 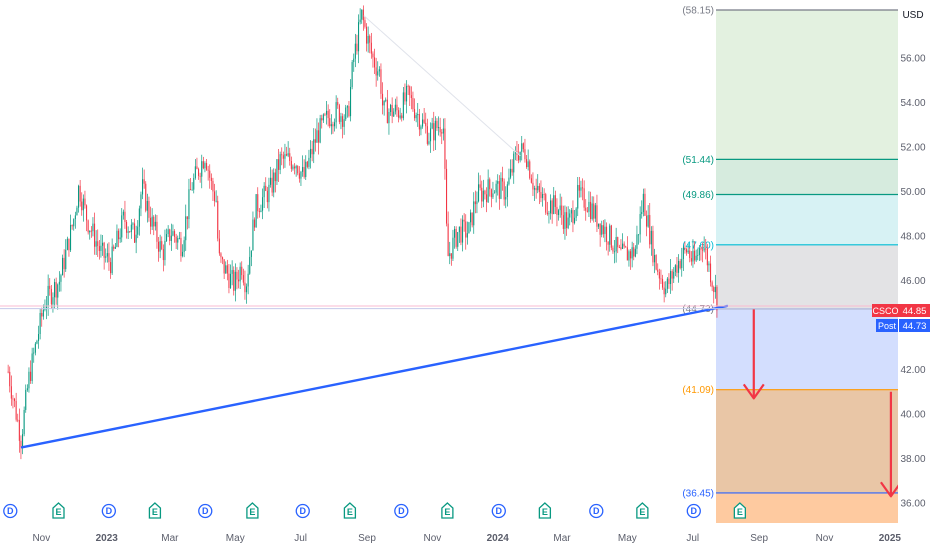 I want to click on price-tick-label: 38.00, so click(x=912, y=459).